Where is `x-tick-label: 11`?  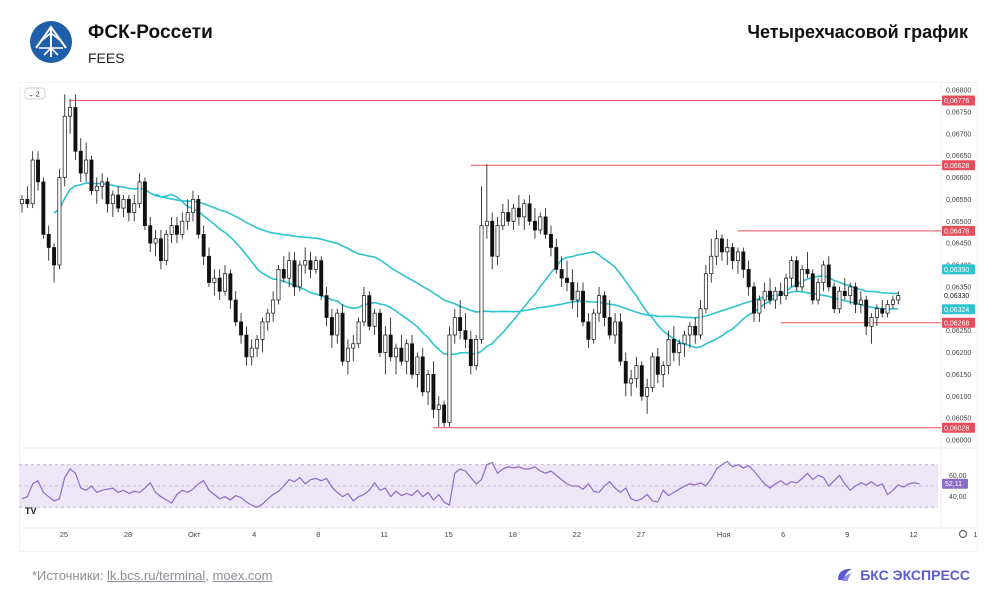
x-tick-label: 11 is located at coordinates (384, 534).